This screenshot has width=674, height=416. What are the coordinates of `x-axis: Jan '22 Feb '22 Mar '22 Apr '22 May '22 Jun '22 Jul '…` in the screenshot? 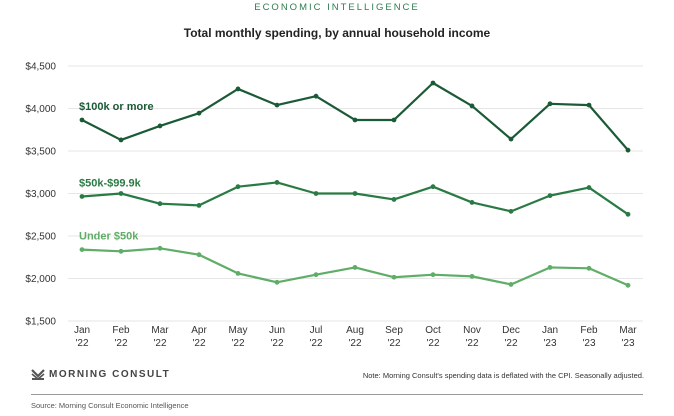 It's located at (355, 337).